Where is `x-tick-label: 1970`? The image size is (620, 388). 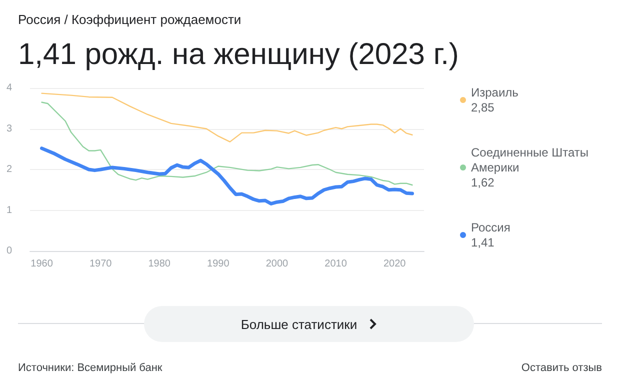 x-tick-label: 1970 is located at coordinates (100, 264).